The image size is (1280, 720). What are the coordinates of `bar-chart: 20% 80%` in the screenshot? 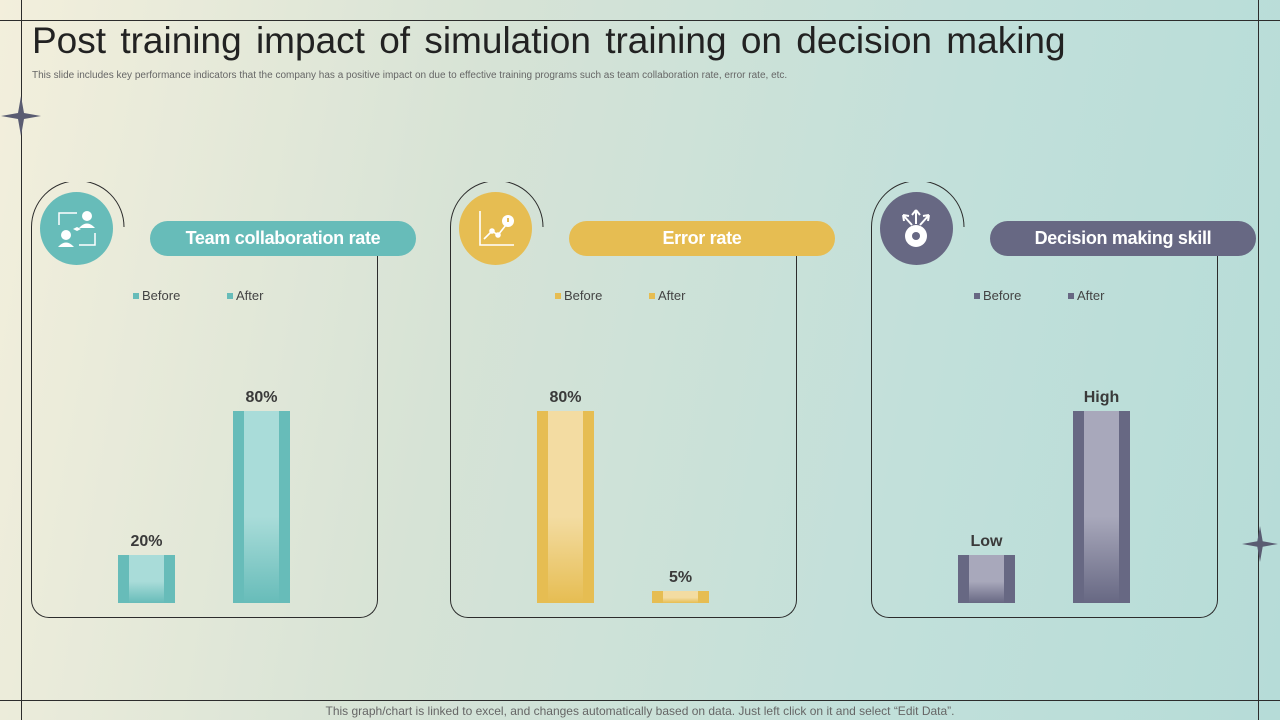 It's located at (204, 496).